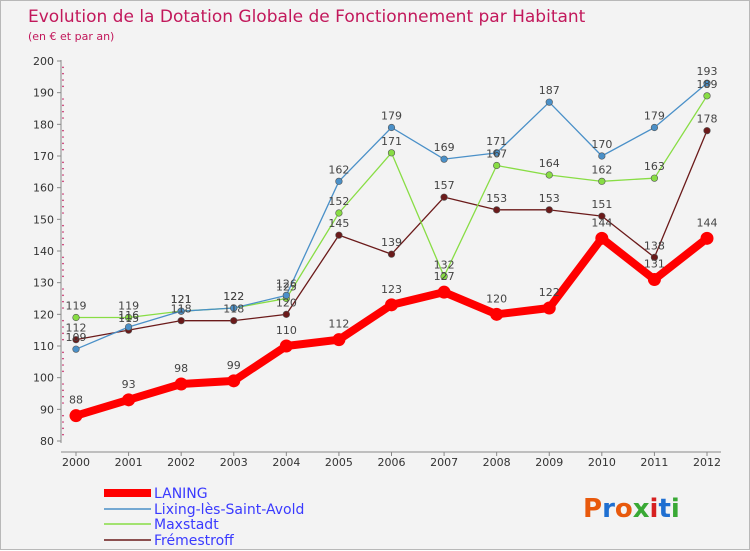  Describe the element at coordinates (286, 462) in the screenshot. I see `x-tick-label: 2004` at that location.